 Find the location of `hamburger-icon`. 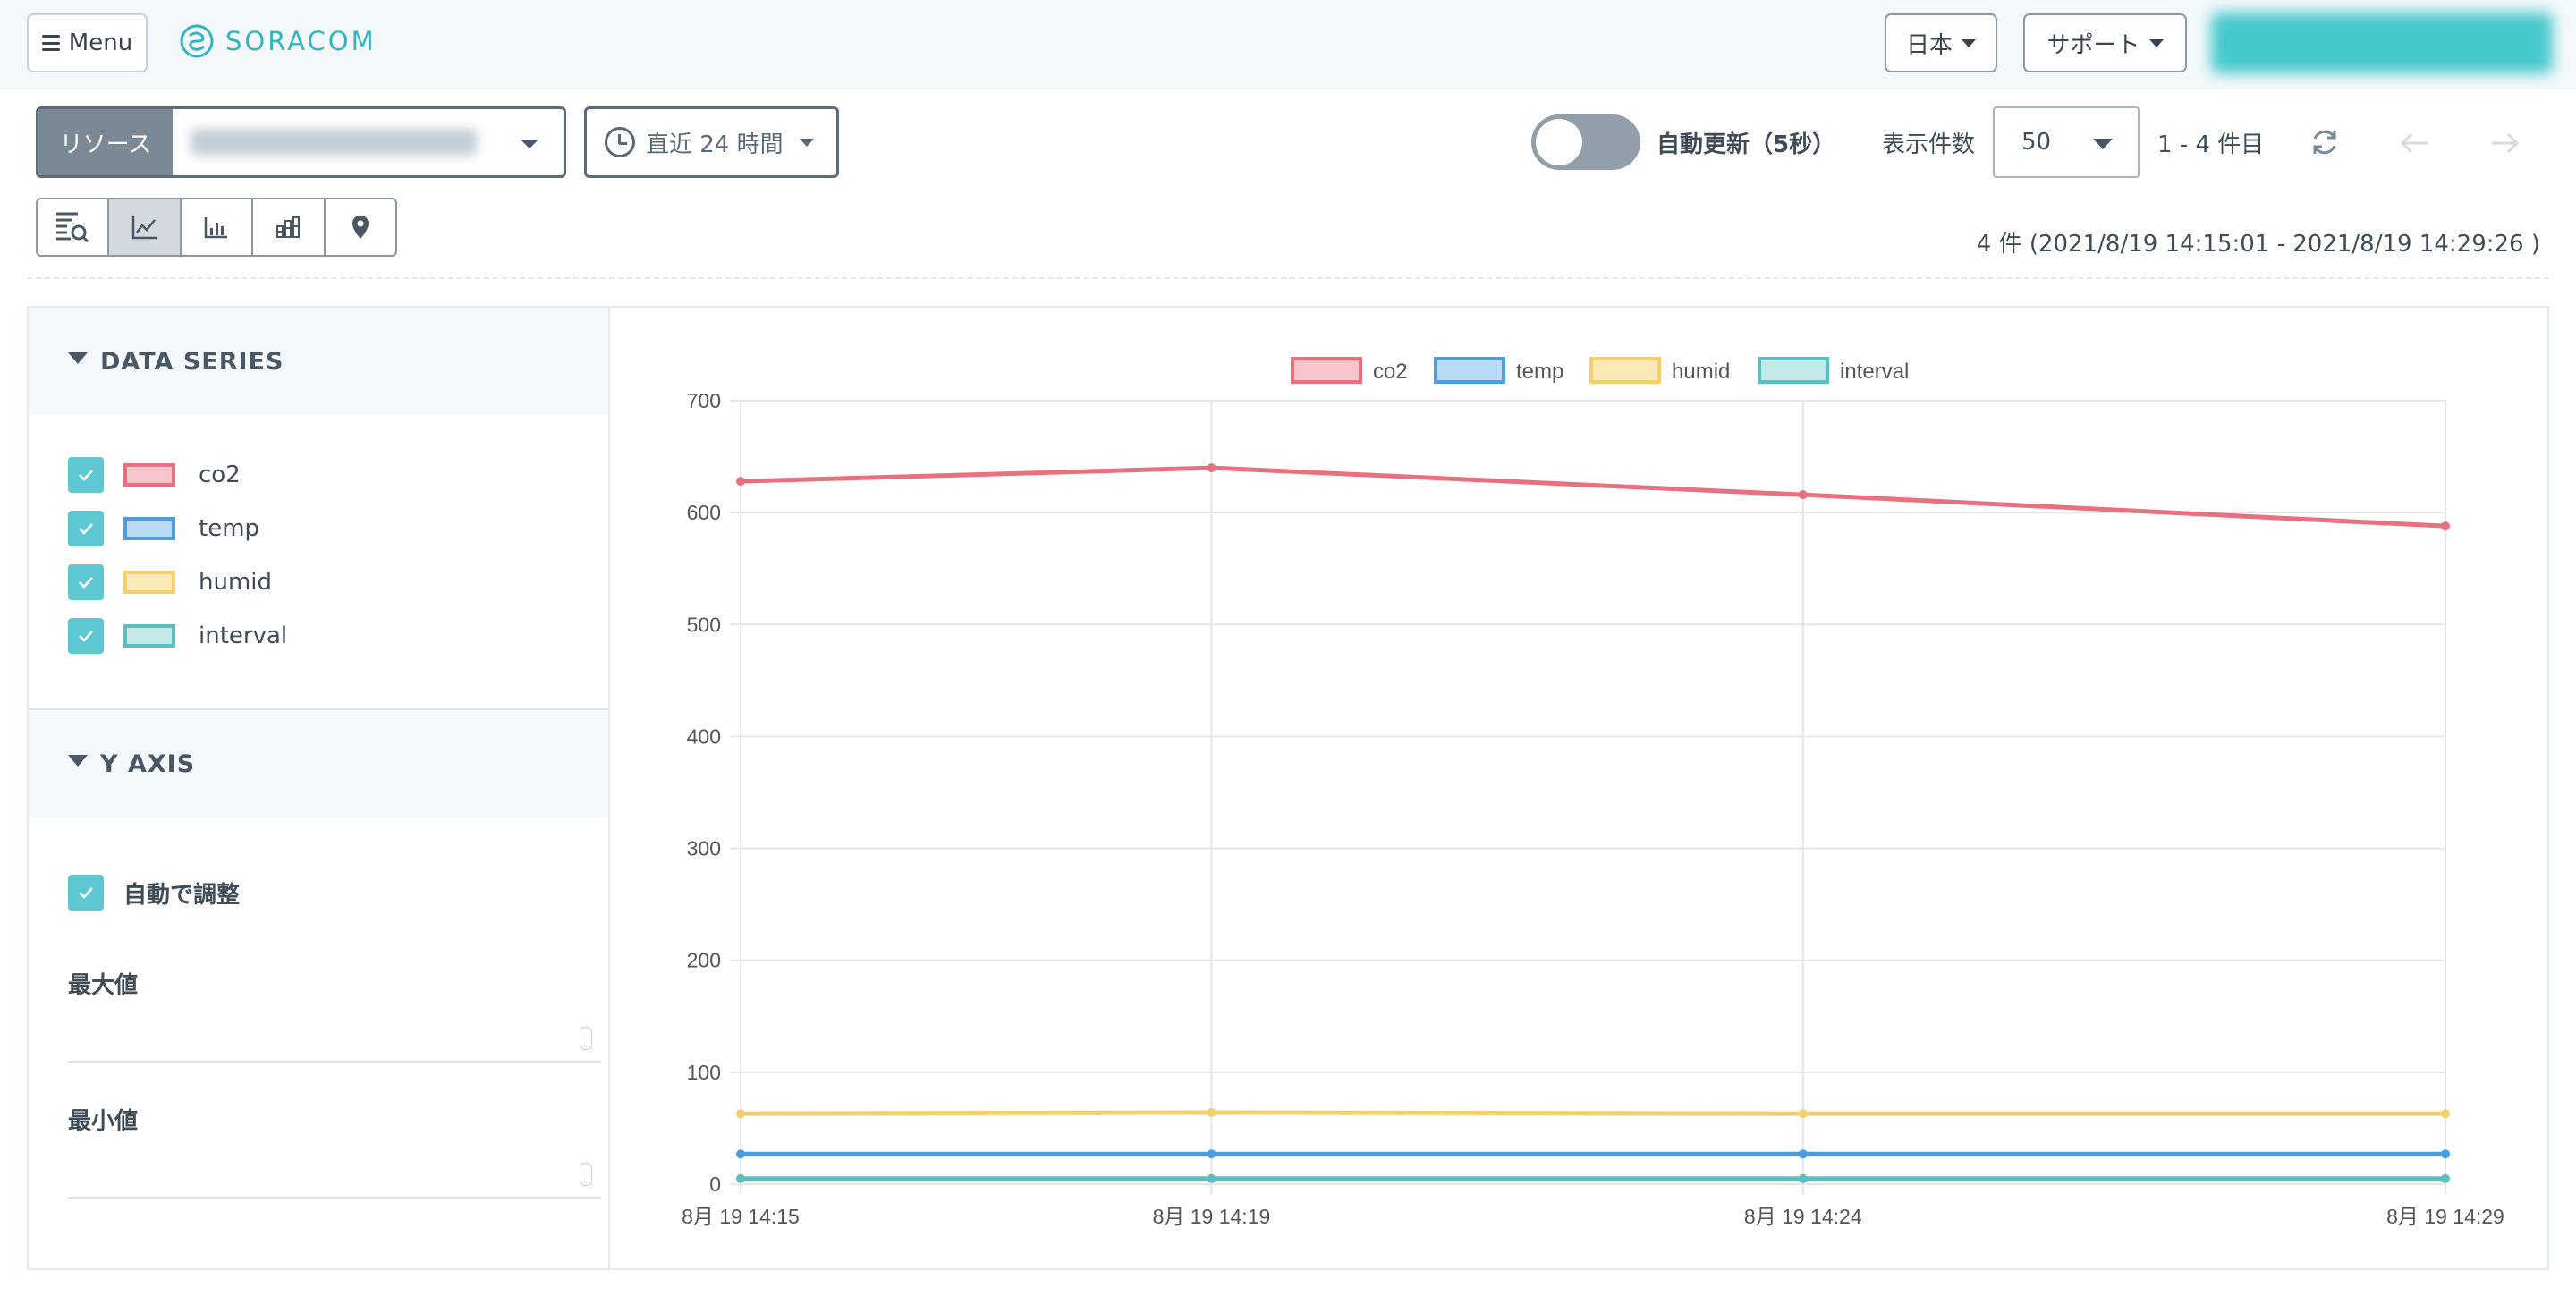

hamburger-icon is located at coordinates (50, 43).